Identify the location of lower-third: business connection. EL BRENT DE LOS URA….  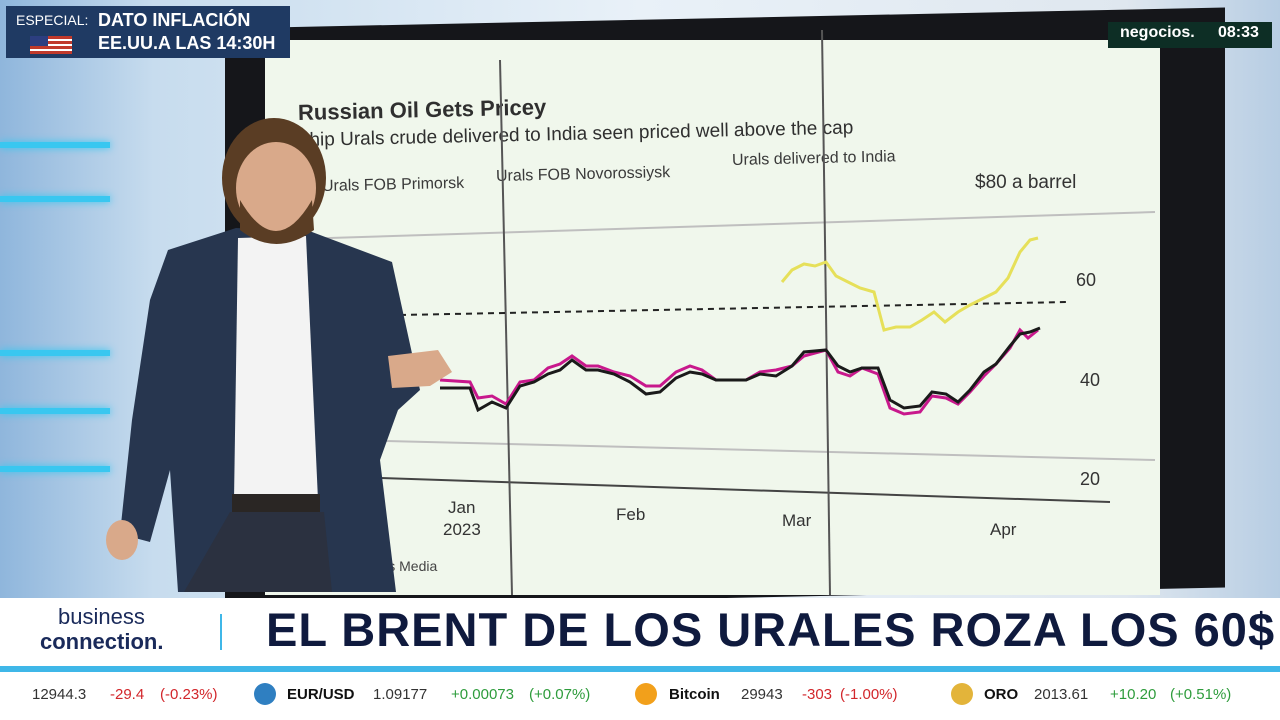
(640, 632).